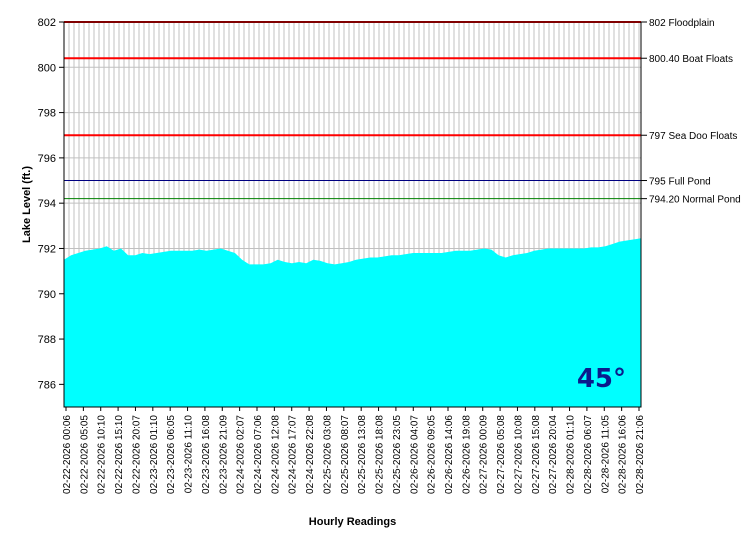 Image resolution: width=750 pixels, height=550 pixels. I want to click on y-tick-label: 798, so click(47, 114).